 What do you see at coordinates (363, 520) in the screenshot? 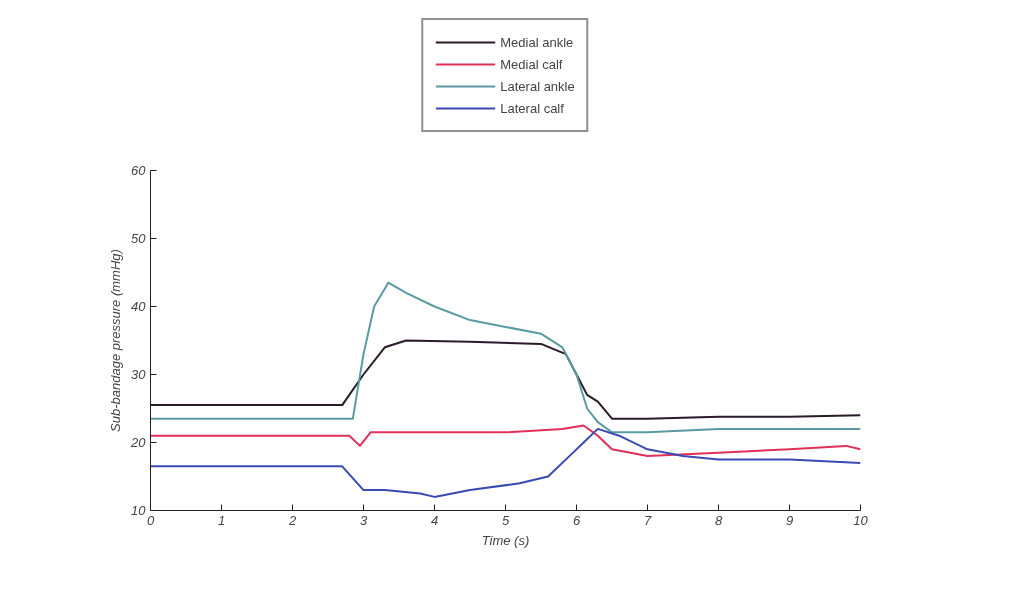
I see `x-tick-label: 3` at bounding box center [363, 520].